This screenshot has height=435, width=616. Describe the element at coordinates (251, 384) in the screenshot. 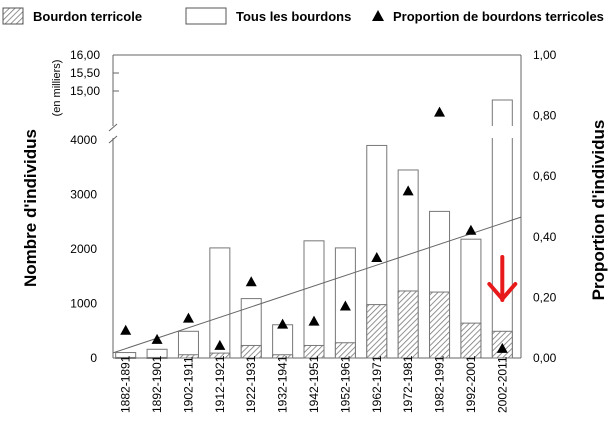

I see `x-tick-label: 1922-1931` at that location.